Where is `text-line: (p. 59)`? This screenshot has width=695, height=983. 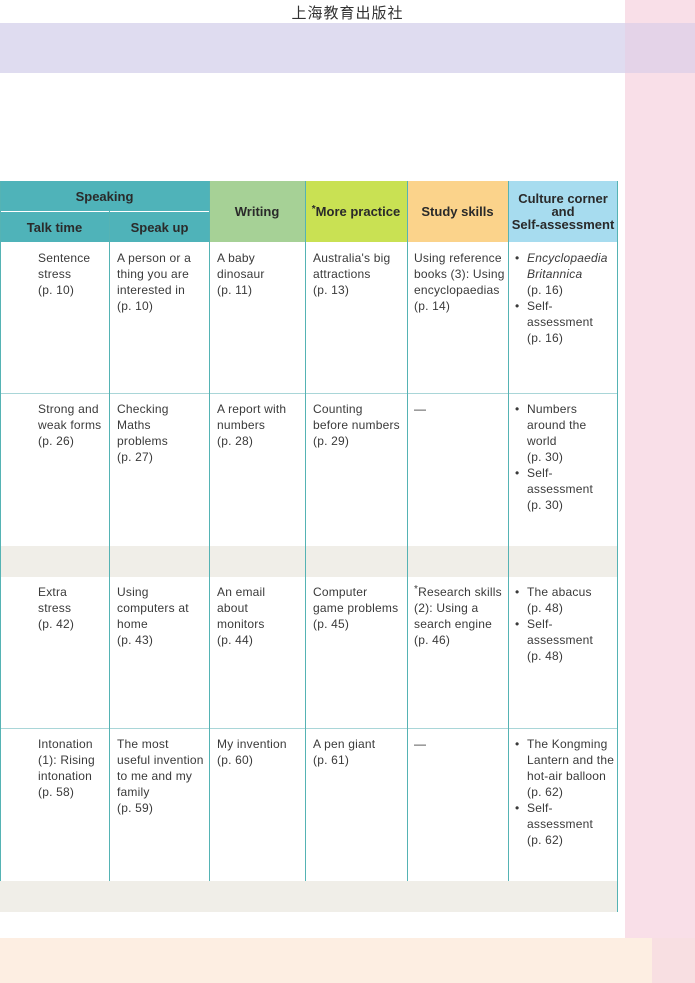
text-line: (p. 59) is located at coordinates (135, 808).